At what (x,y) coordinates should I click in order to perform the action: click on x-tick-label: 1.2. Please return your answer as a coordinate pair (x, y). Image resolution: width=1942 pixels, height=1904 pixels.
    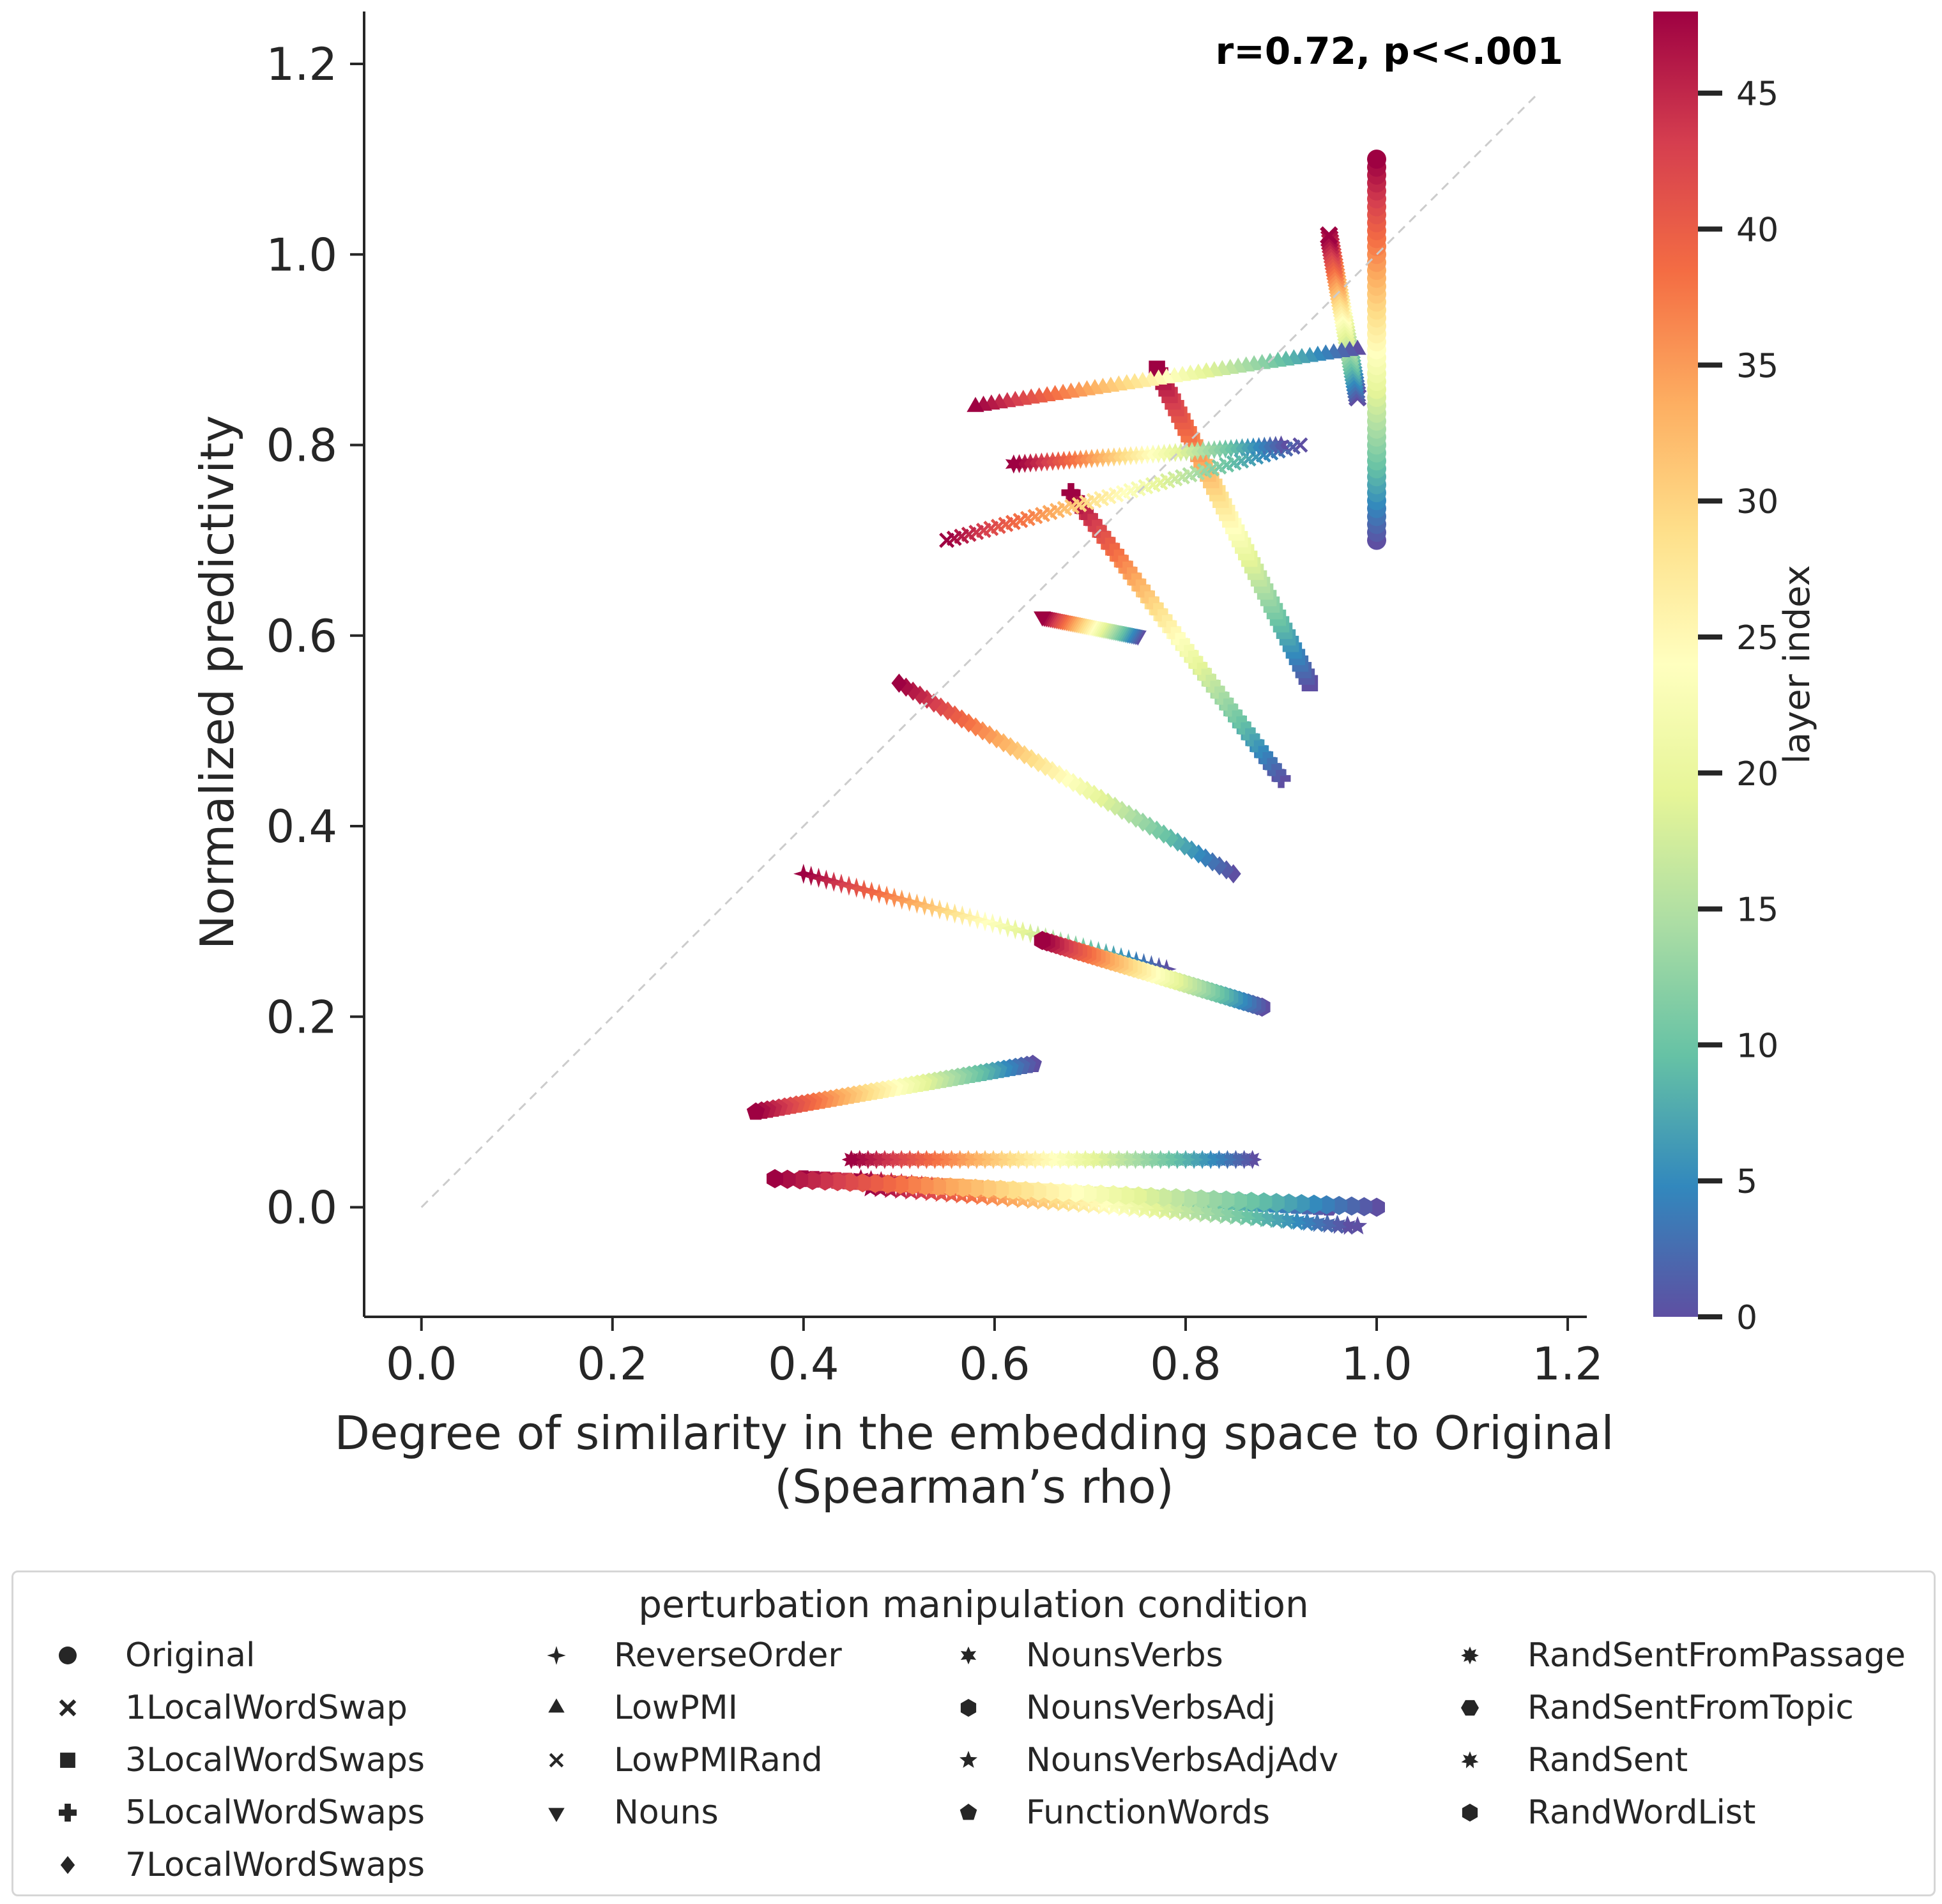
    Looking at the image, I should click on (1567, 1364).